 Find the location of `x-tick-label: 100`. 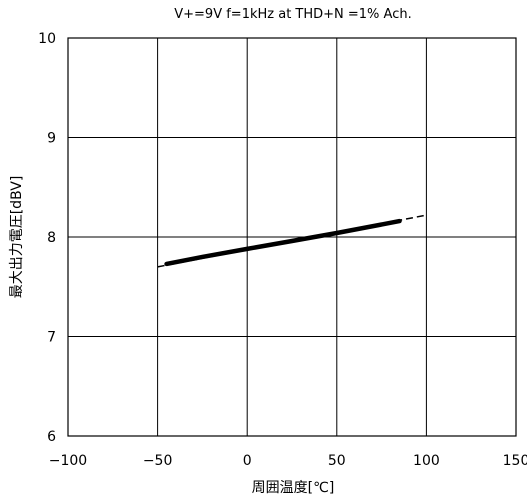

x-tick-label: 100 is located at coordinates (426, 461).